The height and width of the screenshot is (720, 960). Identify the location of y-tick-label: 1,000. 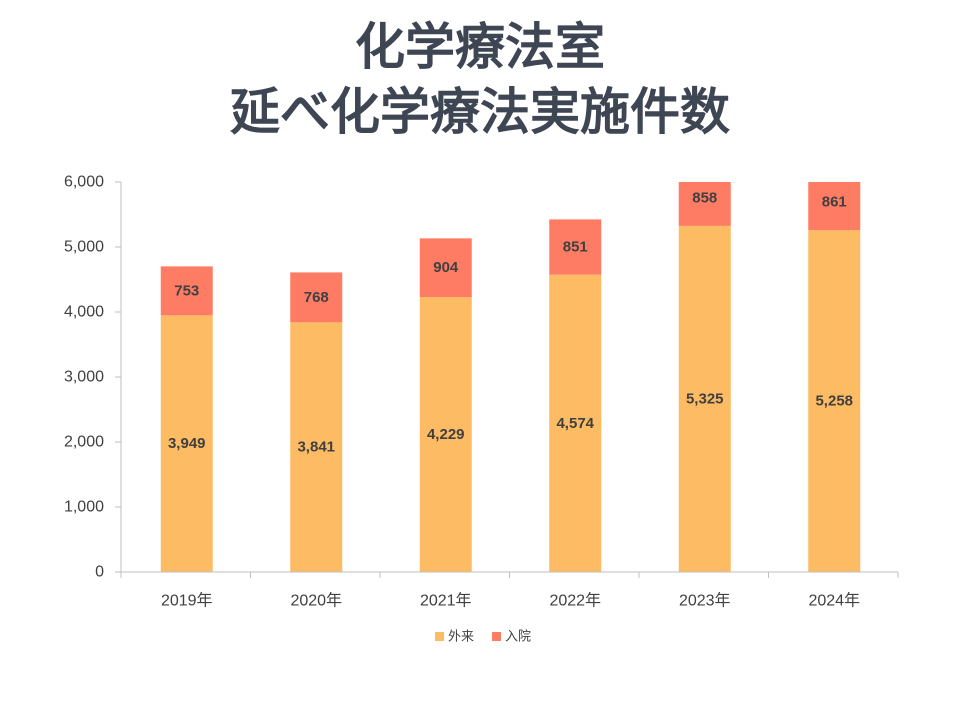
(84, 507).